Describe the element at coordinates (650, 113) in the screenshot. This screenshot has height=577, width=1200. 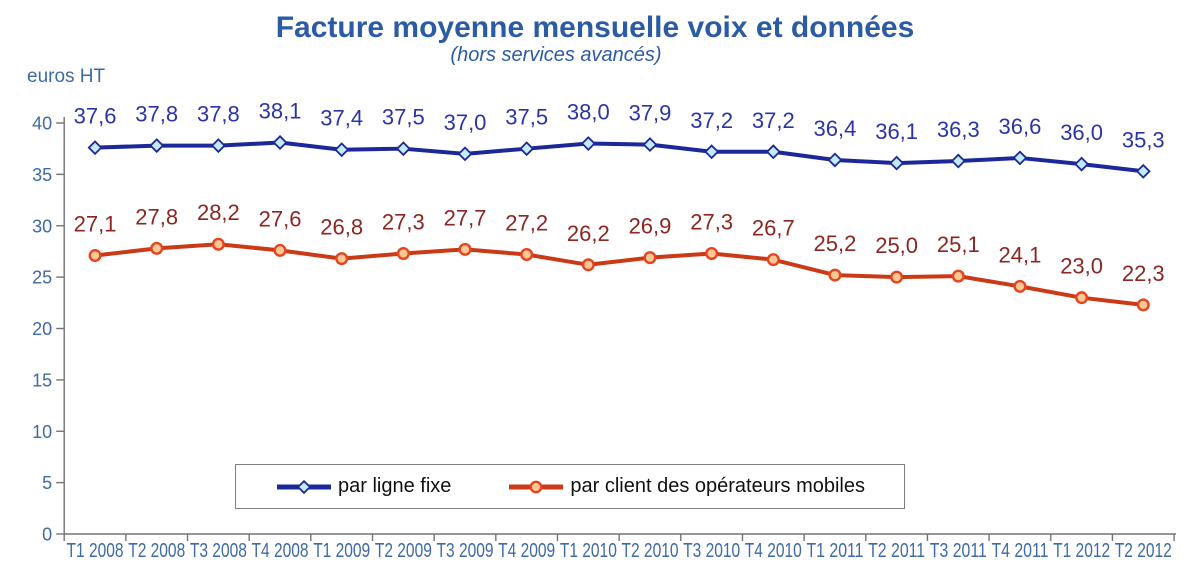
I see `value-label: 37,9` at that location.